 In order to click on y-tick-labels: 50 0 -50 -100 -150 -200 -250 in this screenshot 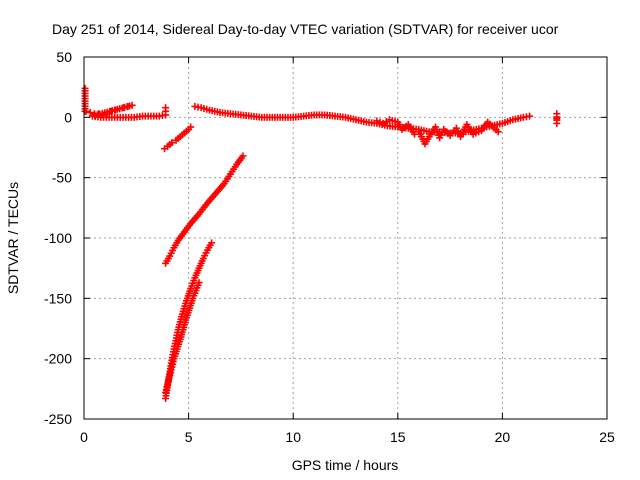, I will do `click(58, 238)`.